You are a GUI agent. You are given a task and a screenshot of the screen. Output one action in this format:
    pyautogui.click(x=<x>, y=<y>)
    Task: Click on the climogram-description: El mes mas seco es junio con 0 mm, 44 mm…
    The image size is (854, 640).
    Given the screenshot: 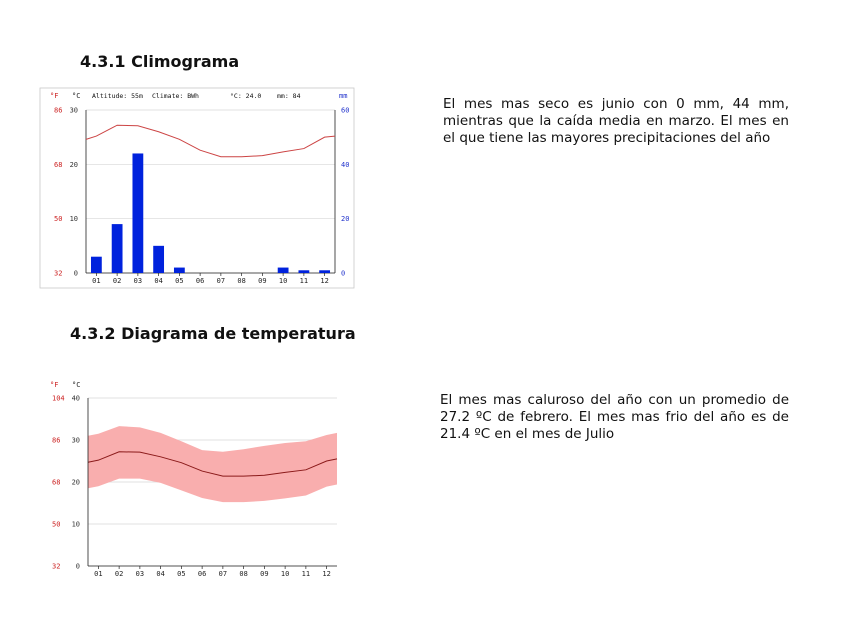 What is the action you would take?
    pyautogui.click(x=616, y=121)
    